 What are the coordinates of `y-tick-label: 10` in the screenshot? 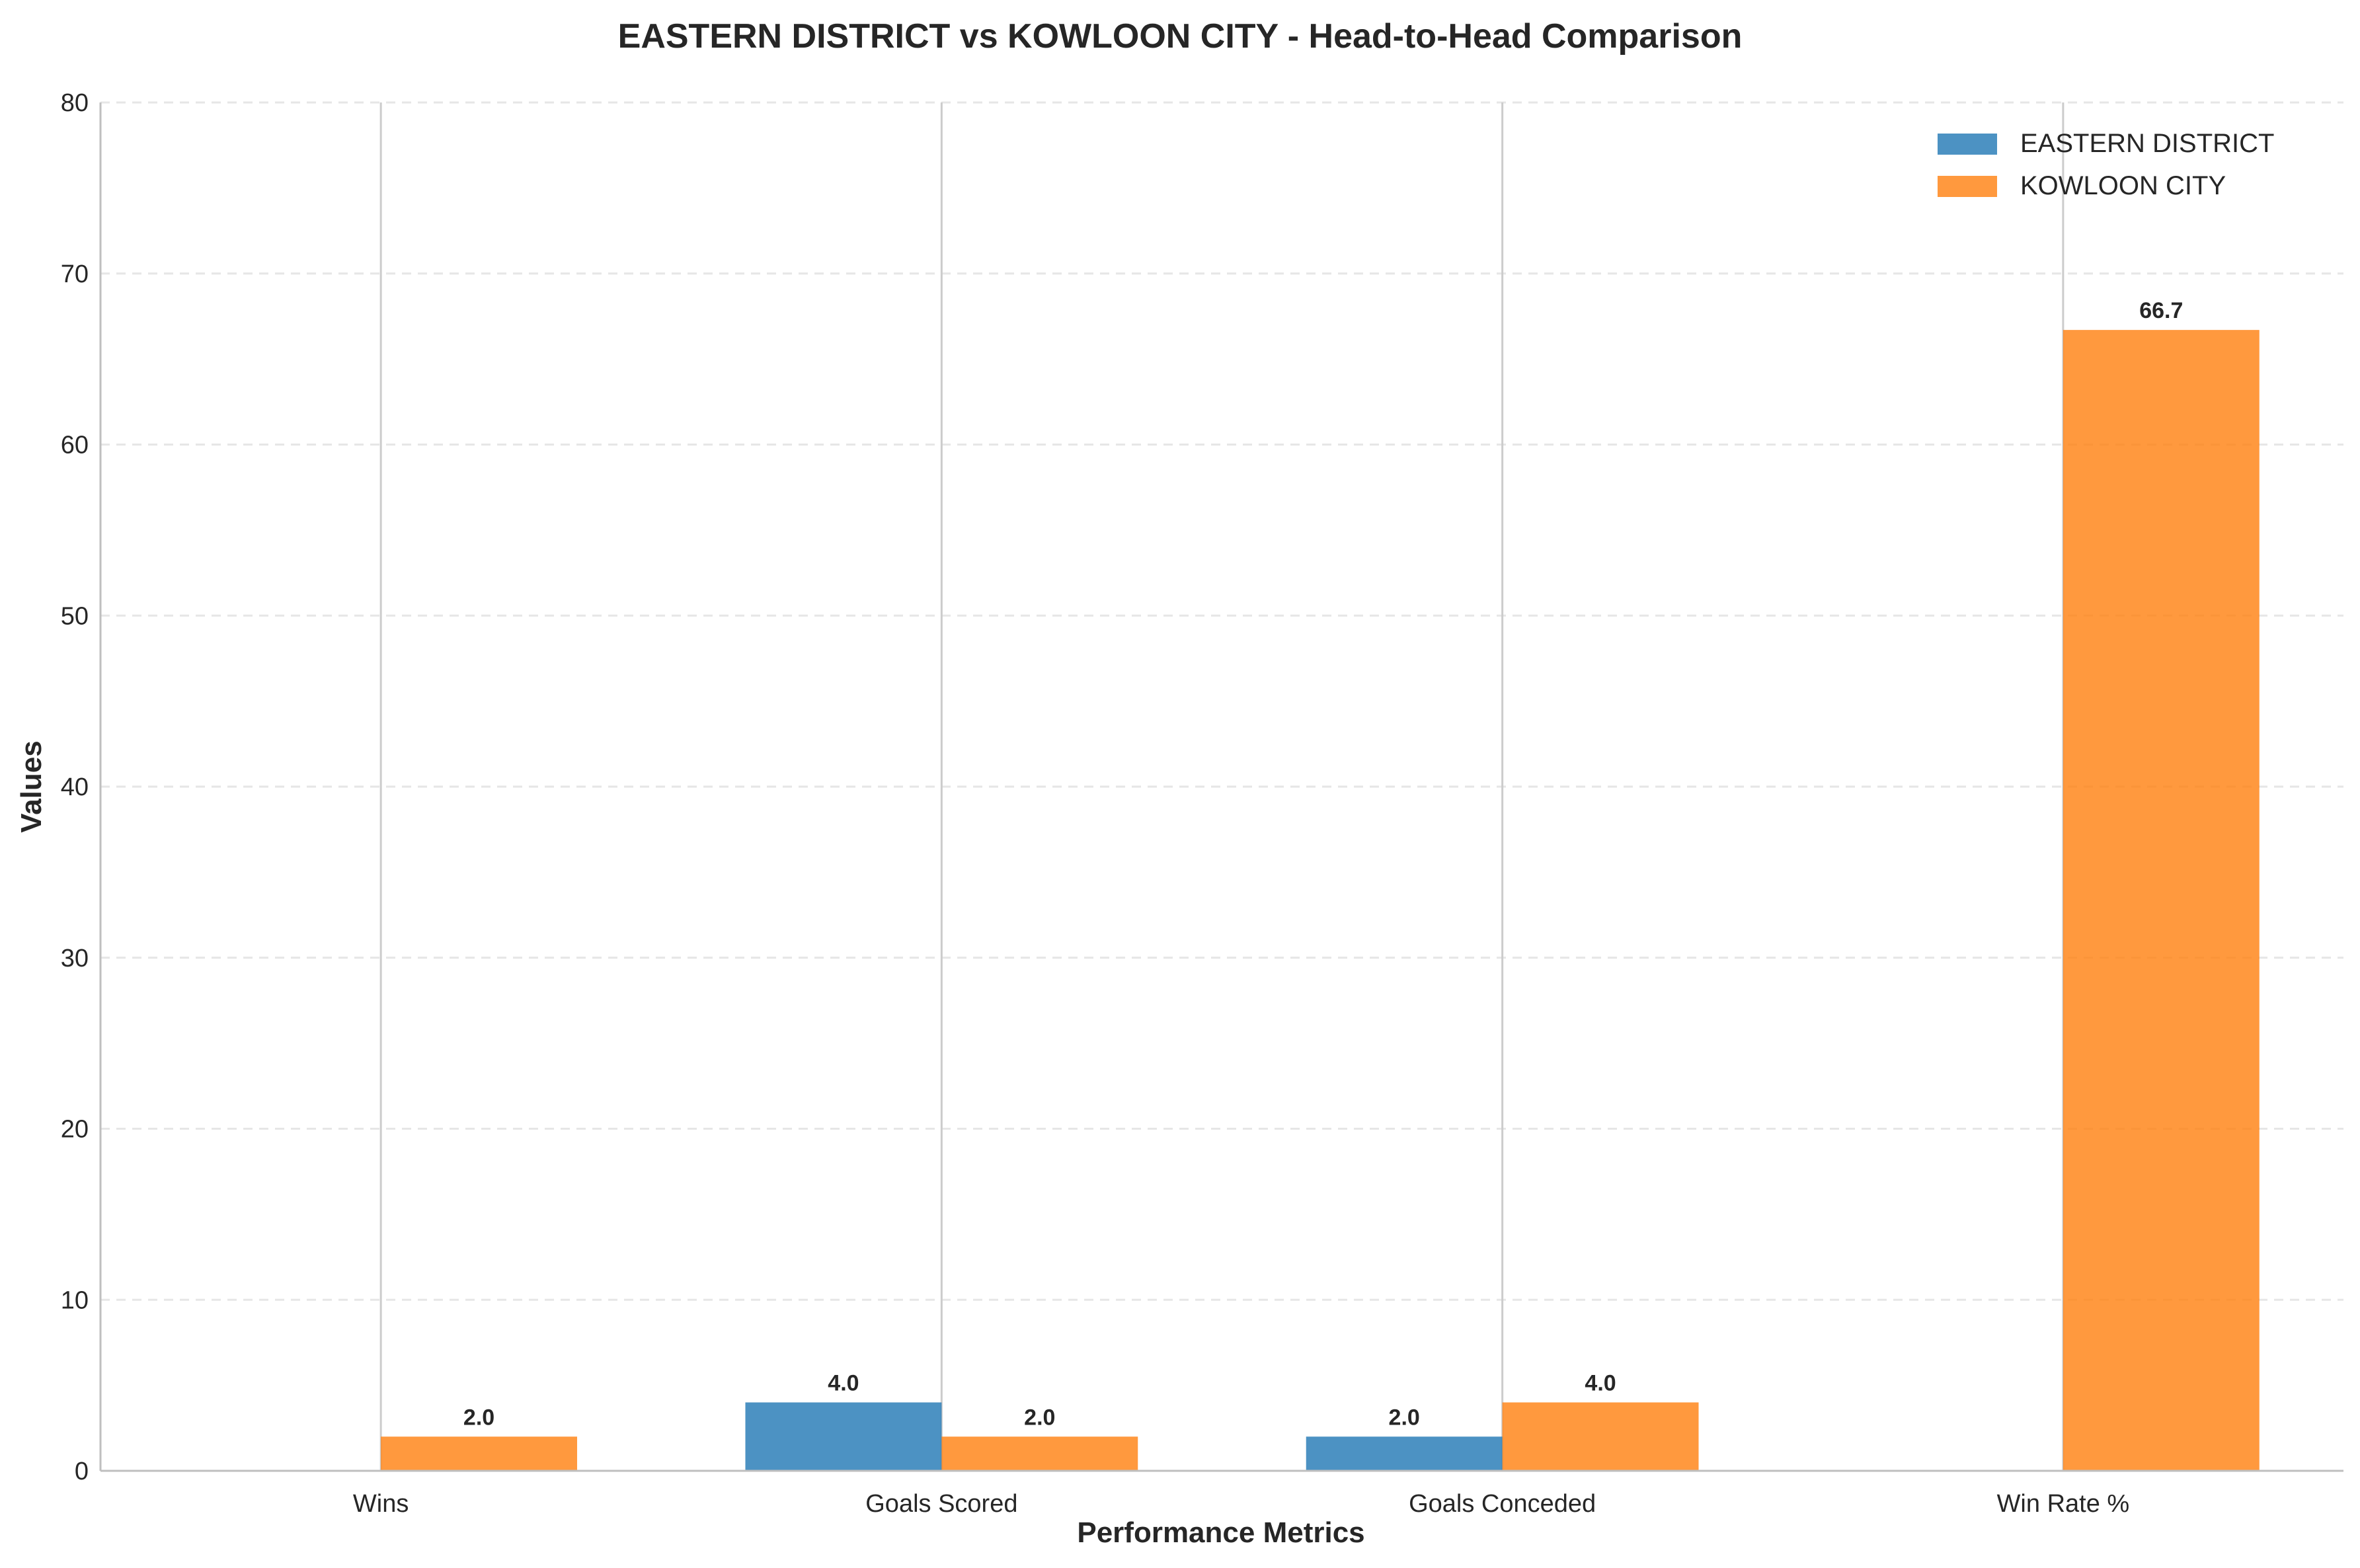 It's located at (75, 1300).